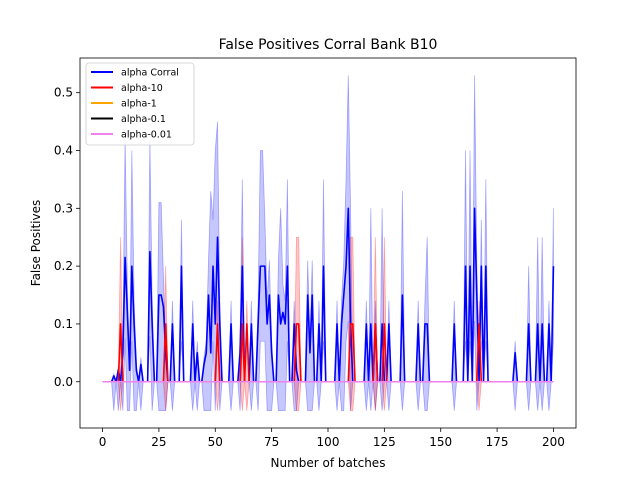 The width and height of the screenshot is (640, 480). Describe the element at coordinates (215, 442) in the screenshot. I see `x-tick-label: 50` at that location.